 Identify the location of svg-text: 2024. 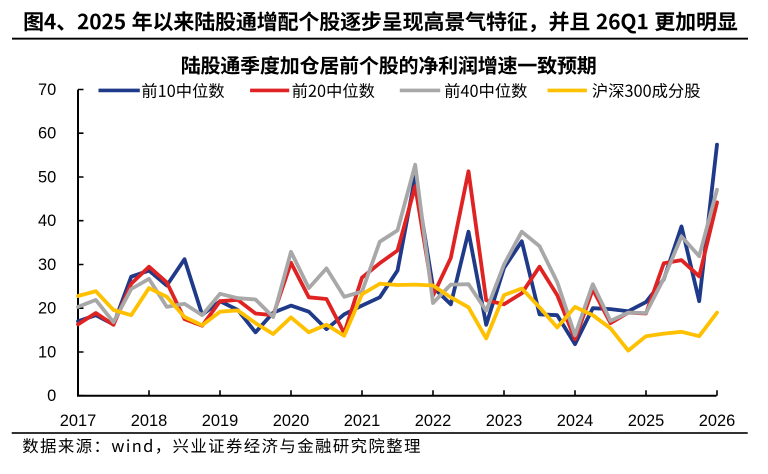
(575, 421).